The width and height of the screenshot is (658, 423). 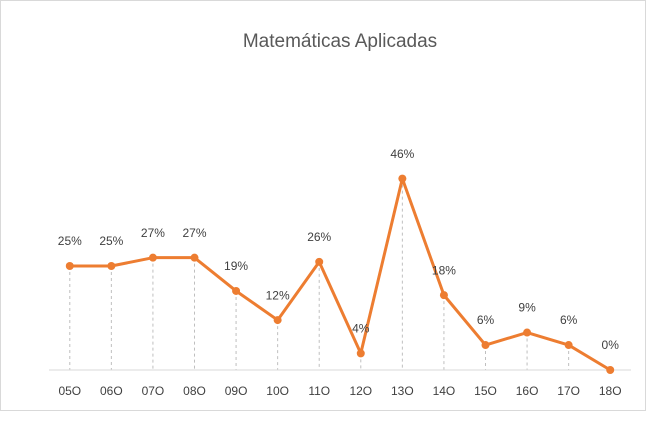 I want to click on x-tick-label: 08O, so click(x=194, y=391).